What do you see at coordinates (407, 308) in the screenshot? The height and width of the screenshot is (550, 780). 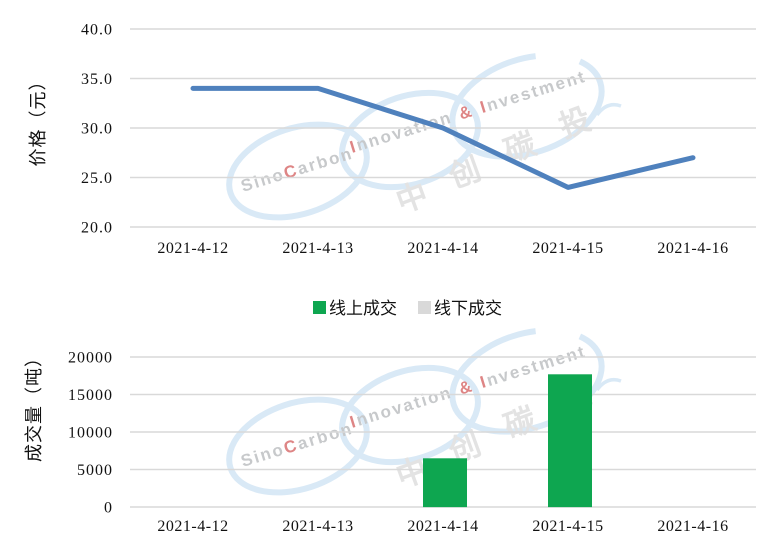 I see `legend: 线上成交 线下成交` at bounding box center [407, 308].